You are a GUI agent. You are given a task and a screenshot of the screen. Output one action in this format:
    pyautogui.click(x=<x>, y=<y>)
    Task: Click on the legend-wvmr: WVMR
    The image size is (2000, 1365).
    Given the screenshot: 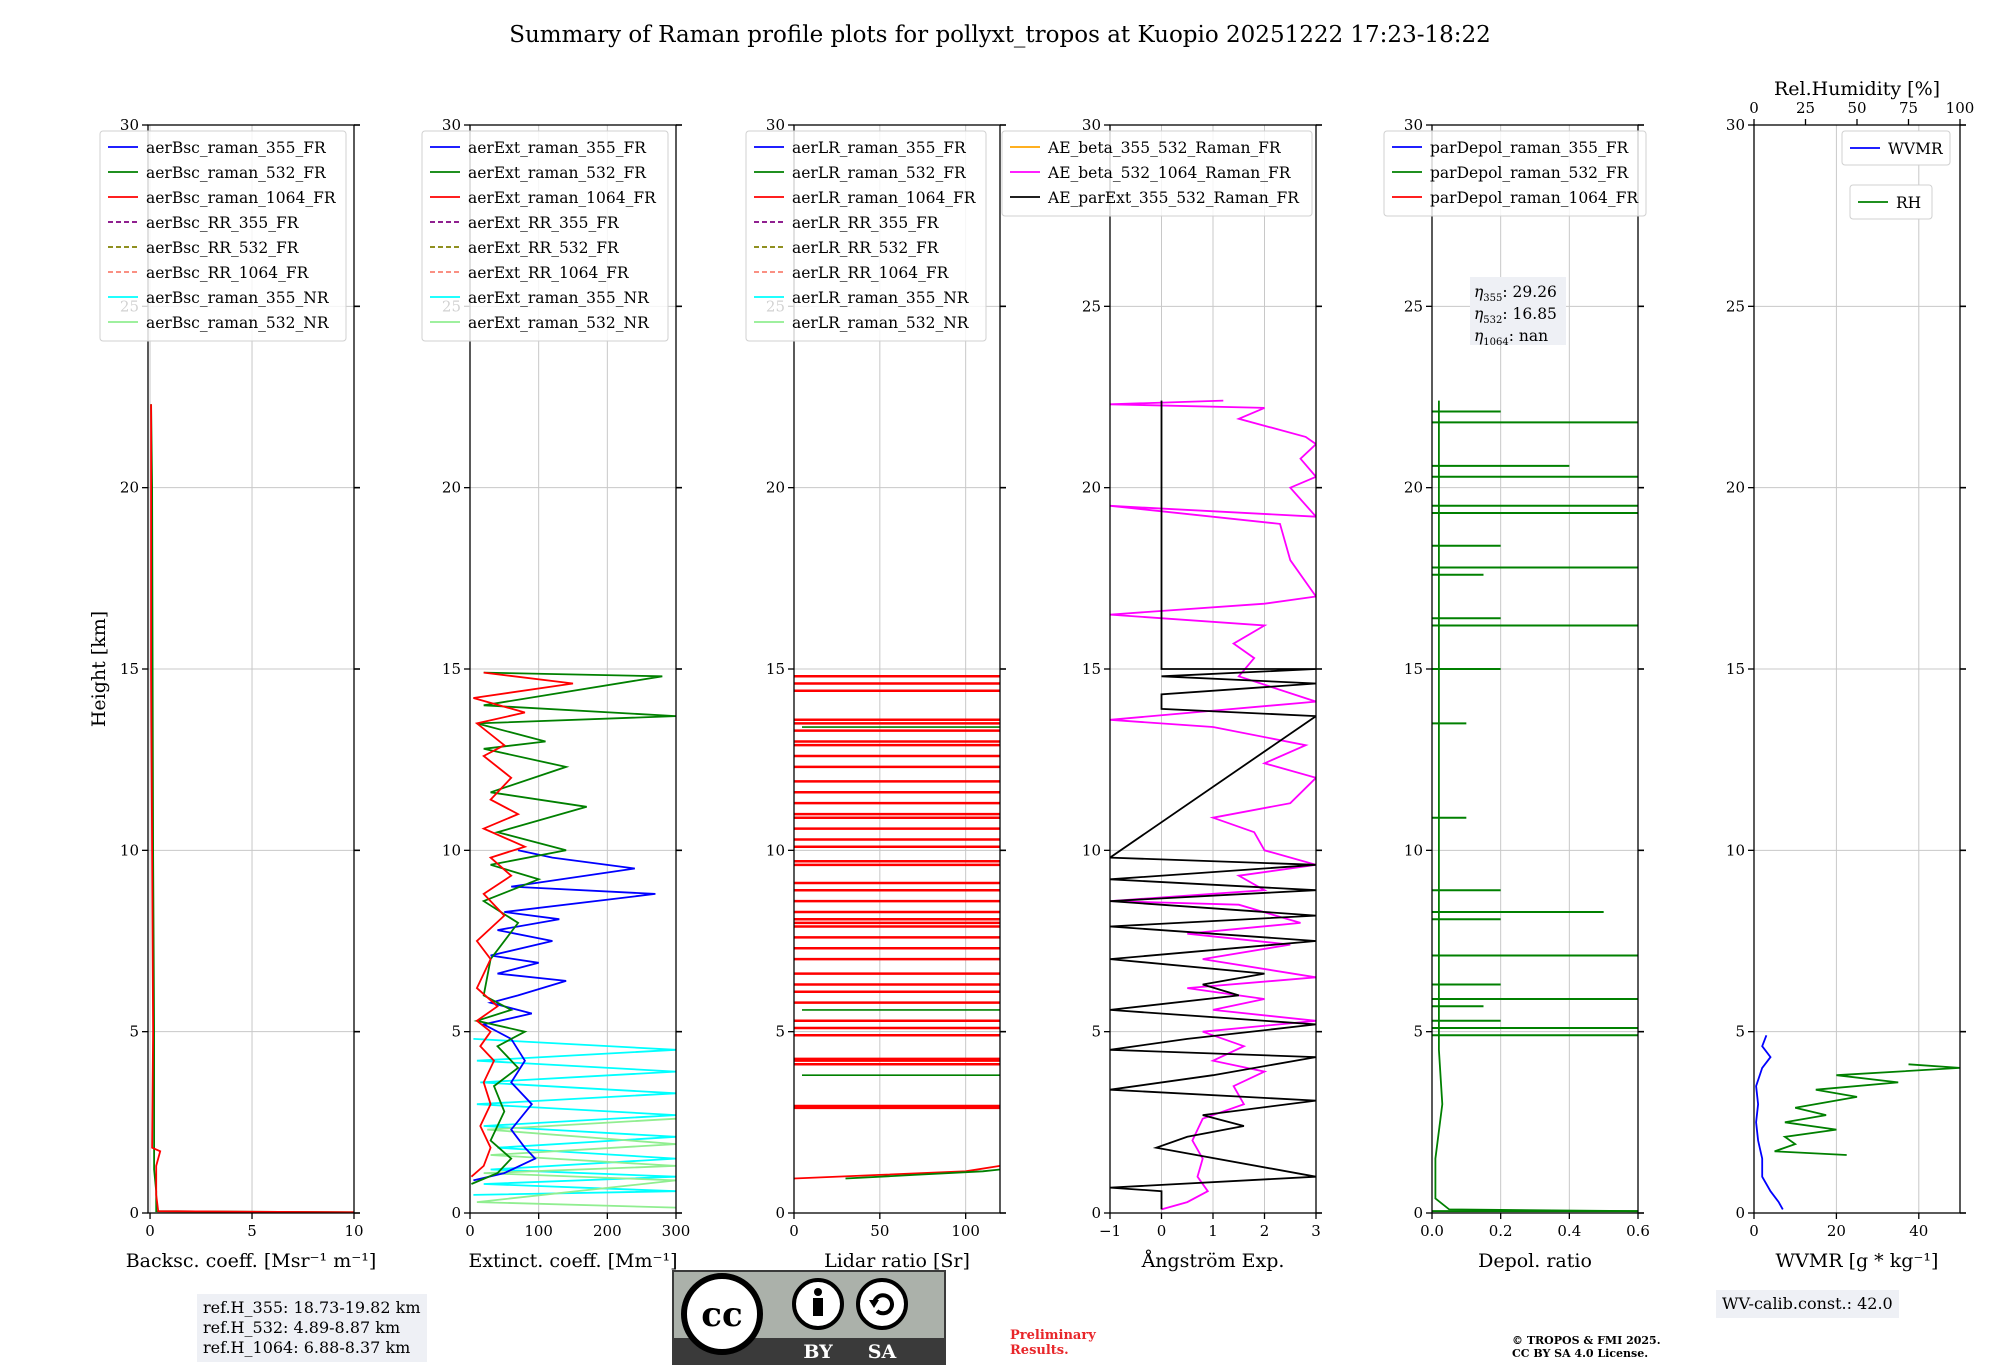 What is the action you would take?
    pyautogui.click(x=1896, y=148)
    